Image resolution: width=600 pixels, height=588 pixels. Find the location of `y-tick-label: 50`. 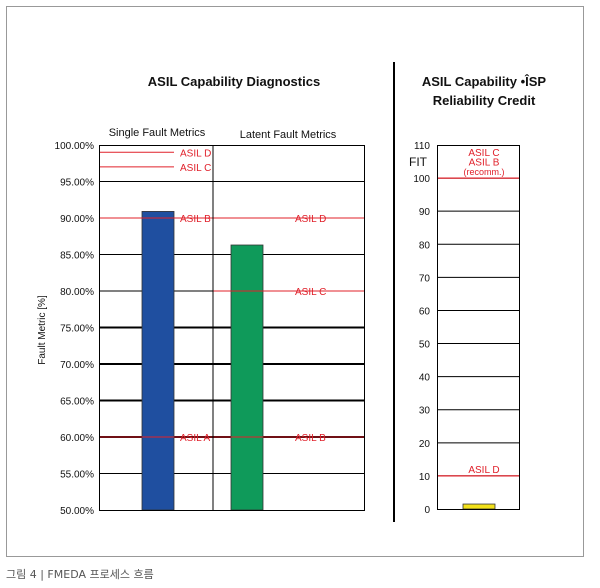

y-tick-label: 50 is located at coordinates (425, 345).